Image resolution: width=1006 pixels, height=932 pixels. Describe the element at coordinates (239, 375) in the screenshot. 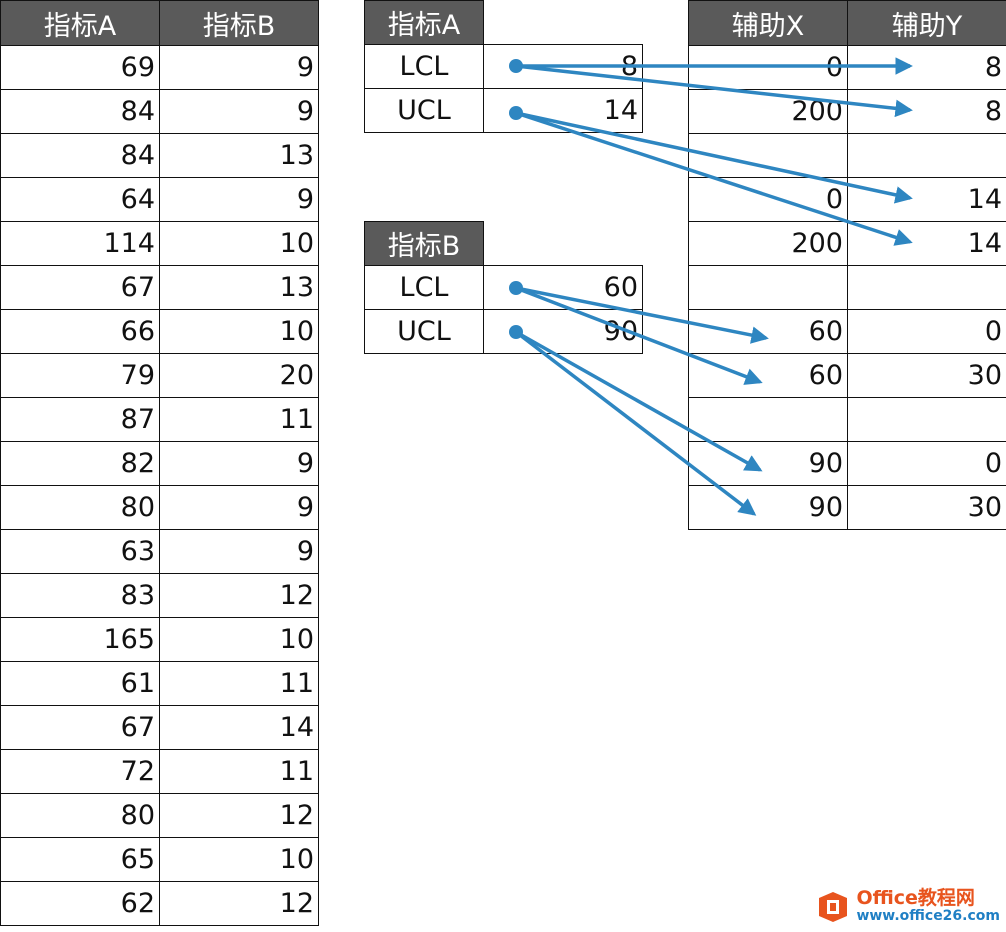

I see `cell-indicator-b: 20` at that location.